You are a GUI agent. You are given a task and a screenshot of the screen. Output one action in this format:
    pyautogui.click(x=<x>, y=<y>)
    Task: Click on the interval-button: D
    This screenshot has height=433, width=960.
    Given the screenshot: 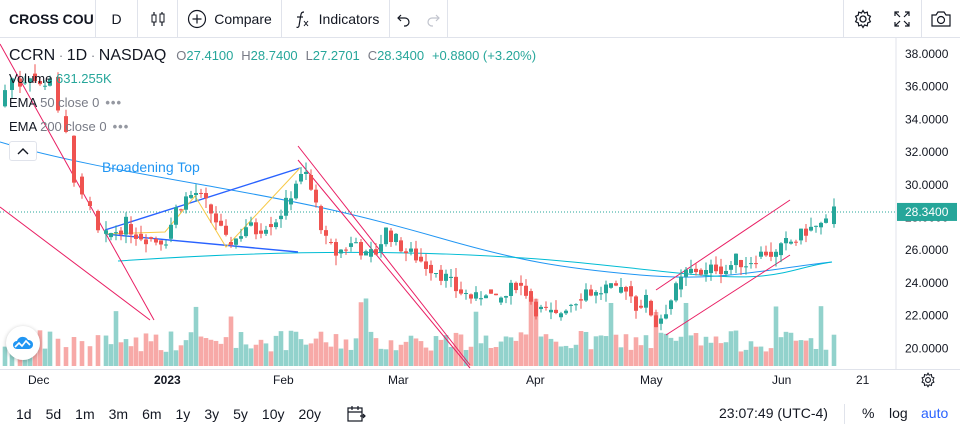 What is the action you would take?
    pyautogui.click(x=117, y=19)
    